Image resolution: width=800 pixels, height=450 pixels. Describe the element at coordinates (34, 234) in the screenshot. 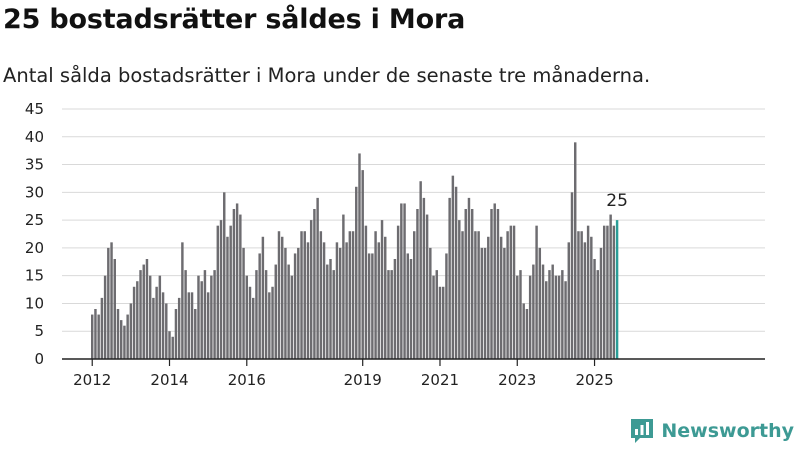

I see `y-axis: 0 5 10 15 20 25 30 35 40 45` at that location.